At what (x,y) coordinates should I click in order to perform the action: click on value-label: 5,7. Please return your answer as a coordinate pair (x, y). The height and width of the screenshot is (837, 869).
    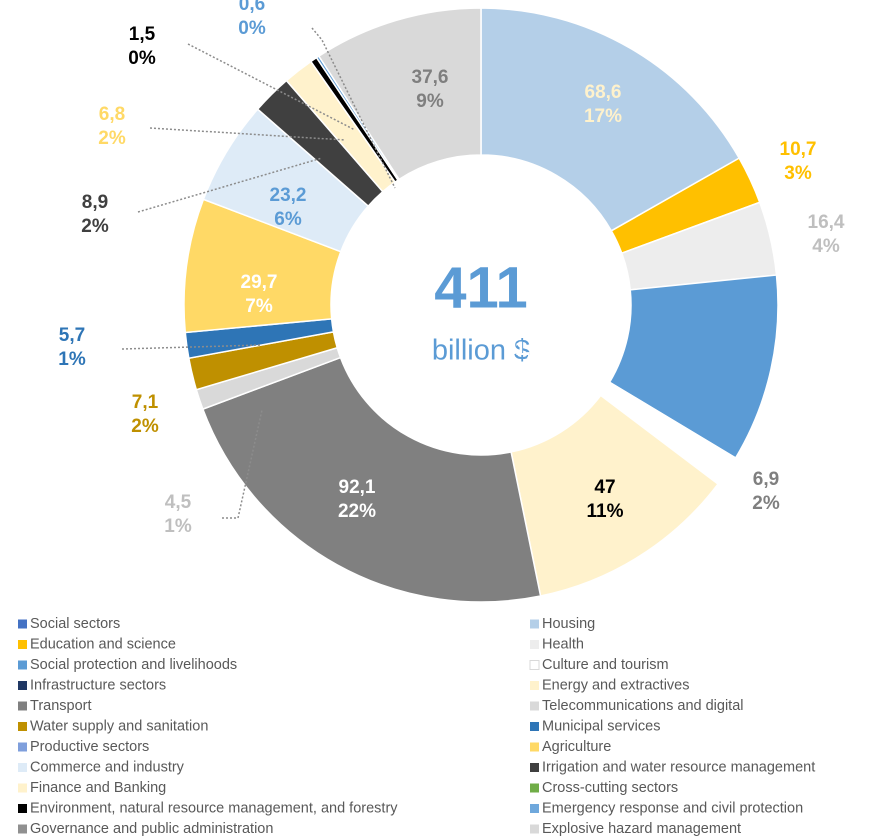
    Looking at the image, I should click on (72, 335).